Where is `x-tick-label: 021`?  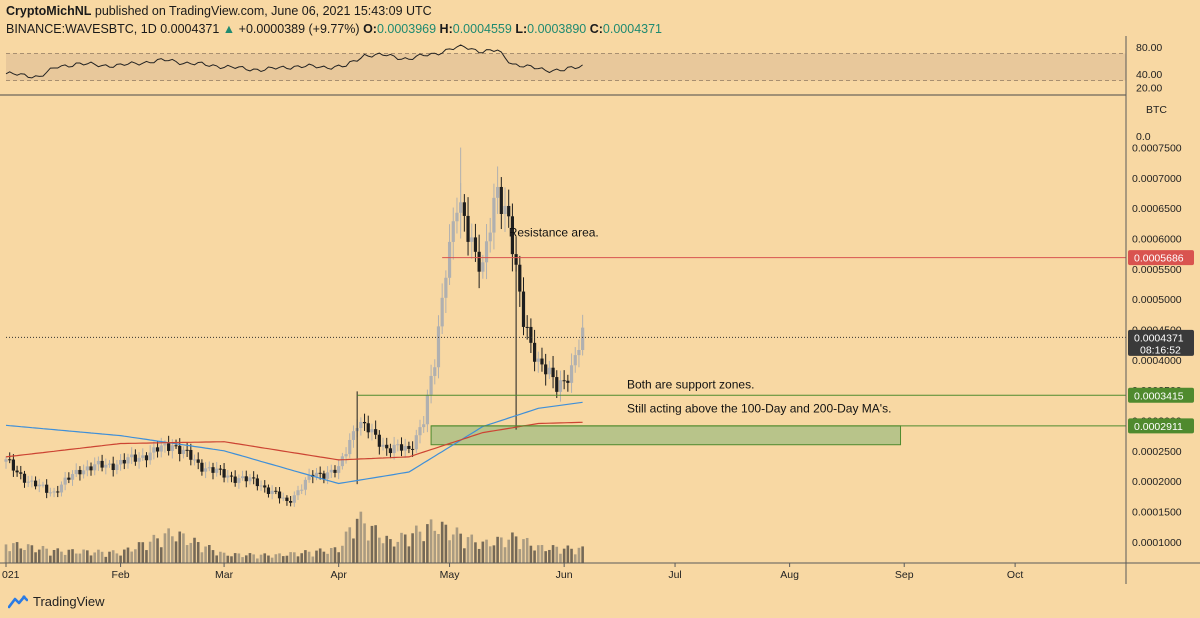 x-tick-label: 021 is located at coordinates (11, 575).